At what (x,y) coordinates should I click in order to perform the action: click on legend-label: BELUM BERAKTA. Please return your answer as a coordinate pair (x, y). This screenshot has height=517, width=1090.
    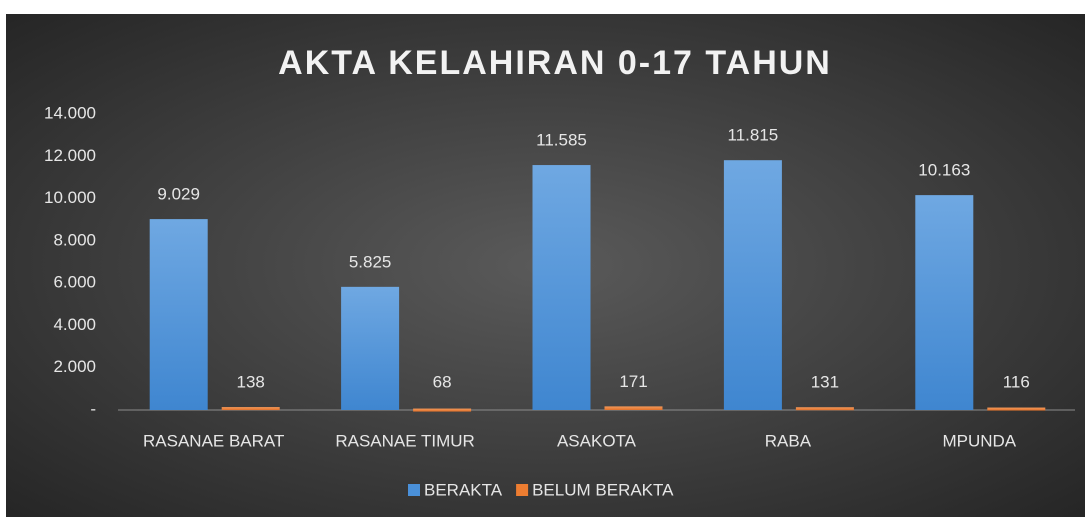
    Looking at the image, I should click on (603, 489).